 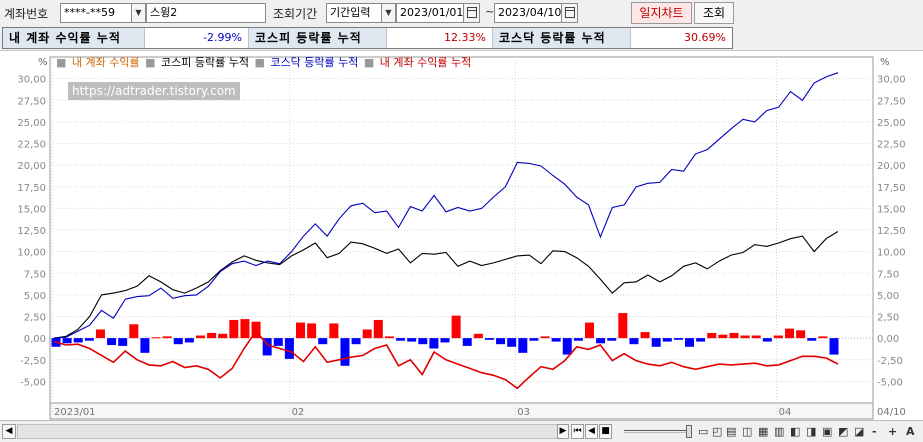 What do you see at coordinates (26, 14) in the screenshot?
I see `account-label: 계좌번호` at bounding box center [26, 14].